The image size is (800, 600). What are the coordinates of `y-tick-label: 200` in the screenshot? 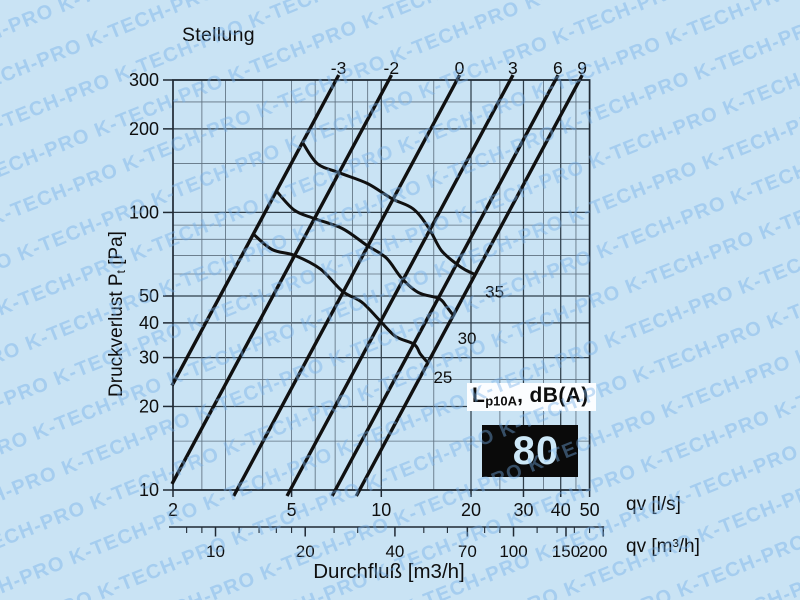 It's located at (144, 129).